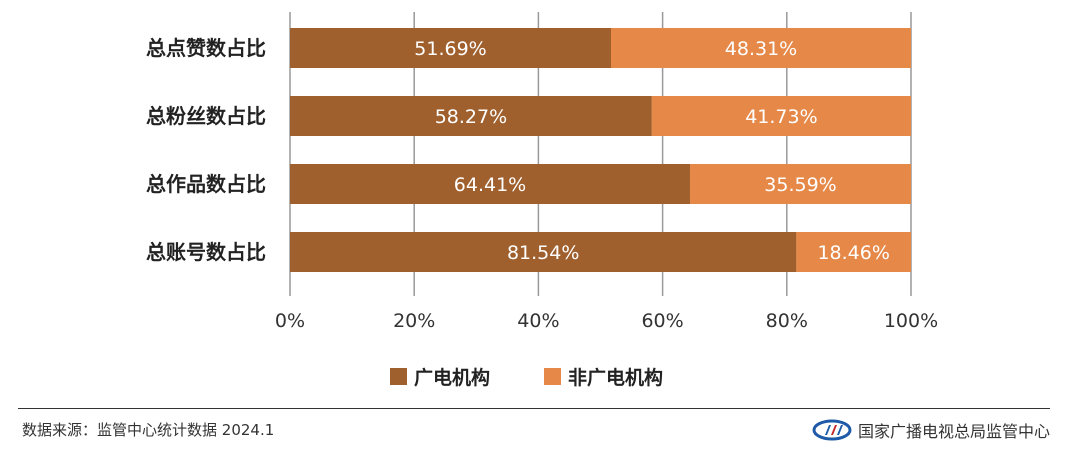 The image size is (1074, 456). I want to click on category-label: 总作品数占比, so click(206, 184).